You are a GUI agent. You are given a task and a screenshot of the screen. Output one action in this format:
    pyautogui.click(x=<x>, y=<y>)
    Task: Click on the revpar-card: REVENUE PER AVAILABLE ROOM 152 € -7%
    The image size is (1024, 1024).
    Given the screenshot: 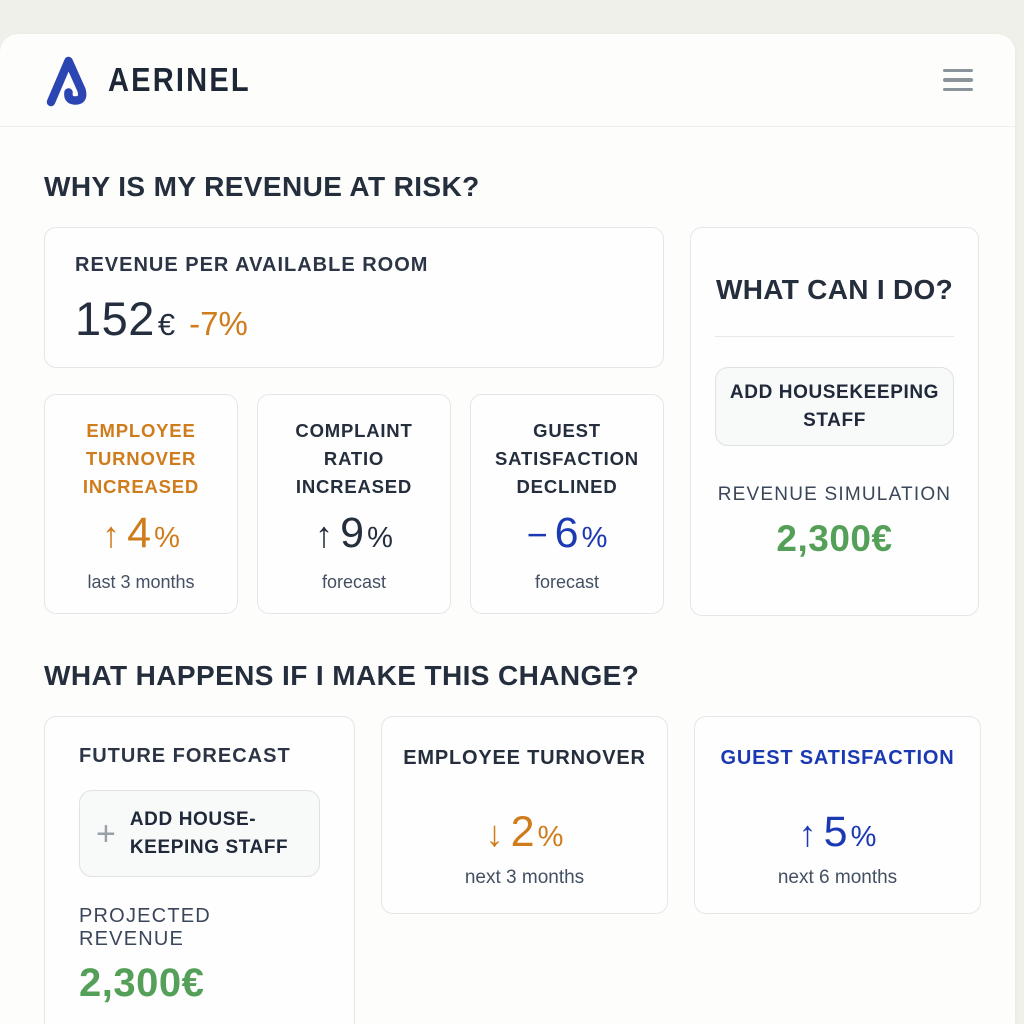 What is the action you would take?
    pyautogui.click(x=354, y=297)
    